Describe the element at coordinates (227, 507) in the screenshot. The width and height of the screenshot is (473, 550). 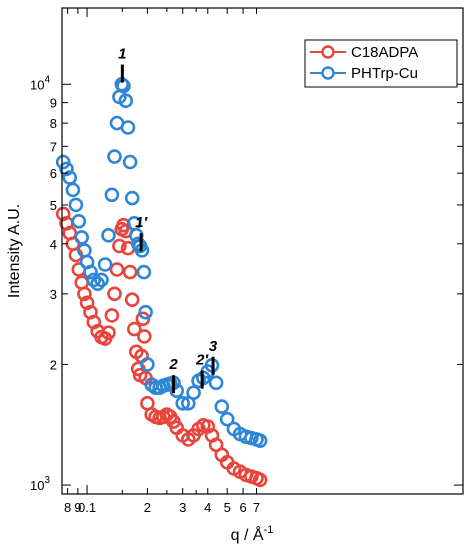
I see `x-tick-label: 5` at that location.